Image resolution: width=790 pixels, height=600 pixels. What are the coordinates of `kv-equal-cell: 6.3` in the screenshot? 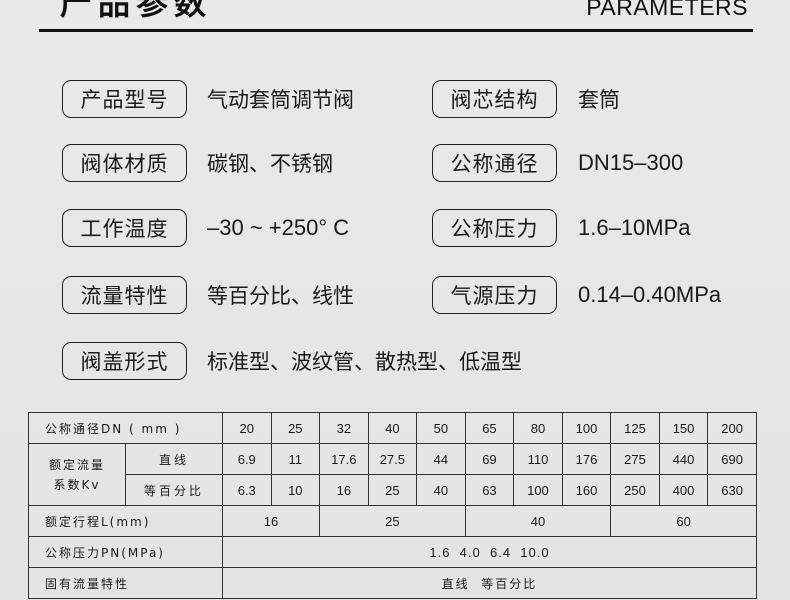 It's located at (247, 490).